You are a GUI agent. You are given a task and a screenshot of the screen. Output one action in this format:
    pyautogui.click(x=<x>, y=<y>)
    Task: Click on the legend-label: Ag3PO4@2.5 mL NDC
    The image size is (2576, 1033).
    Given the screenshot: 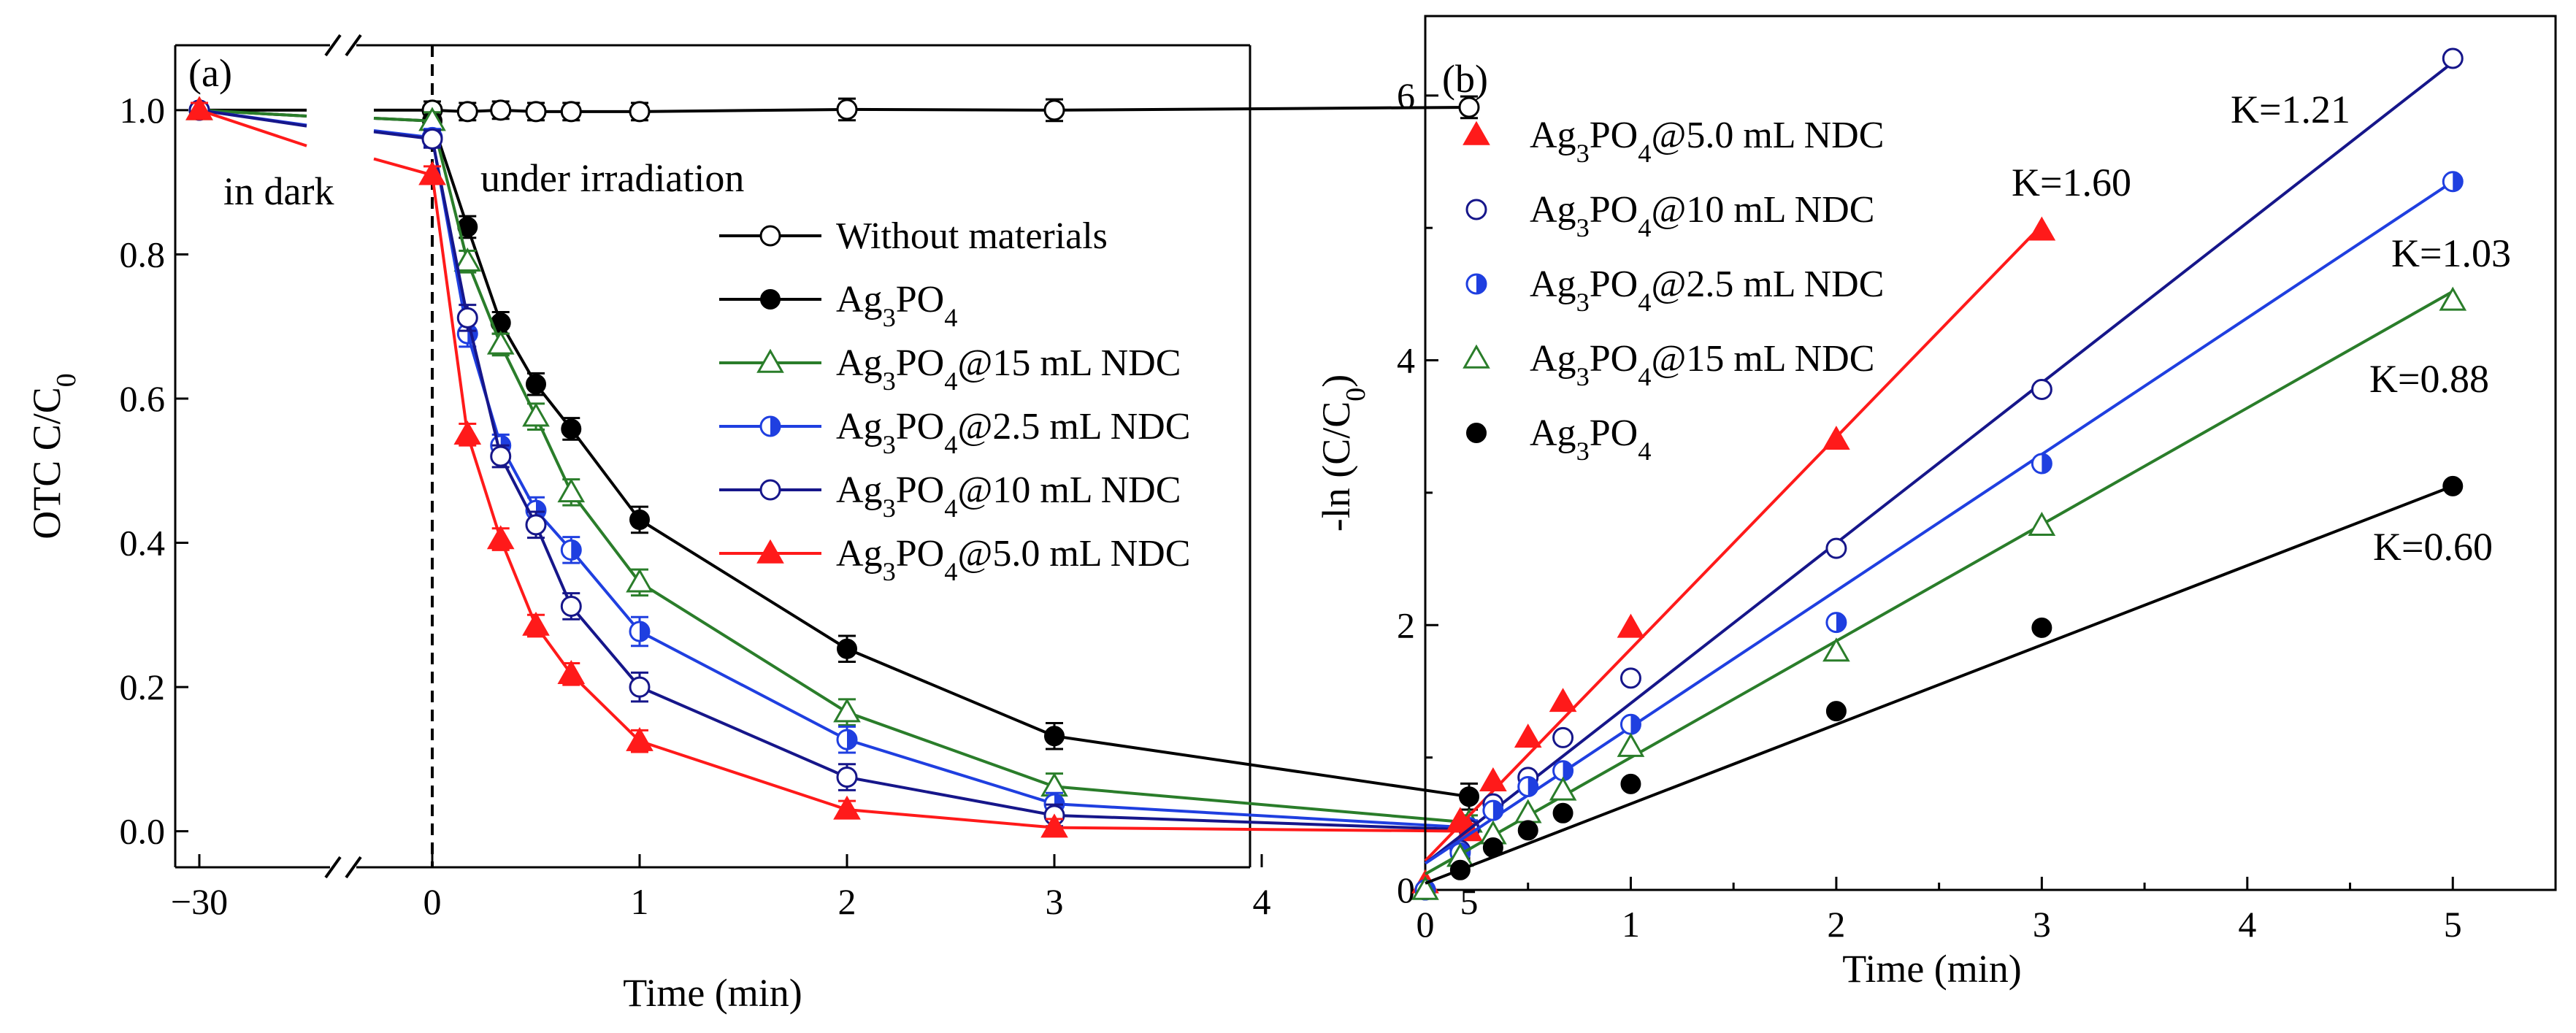 What is the action you would take?
    pyautogui.click(x=1013, y=432)
    